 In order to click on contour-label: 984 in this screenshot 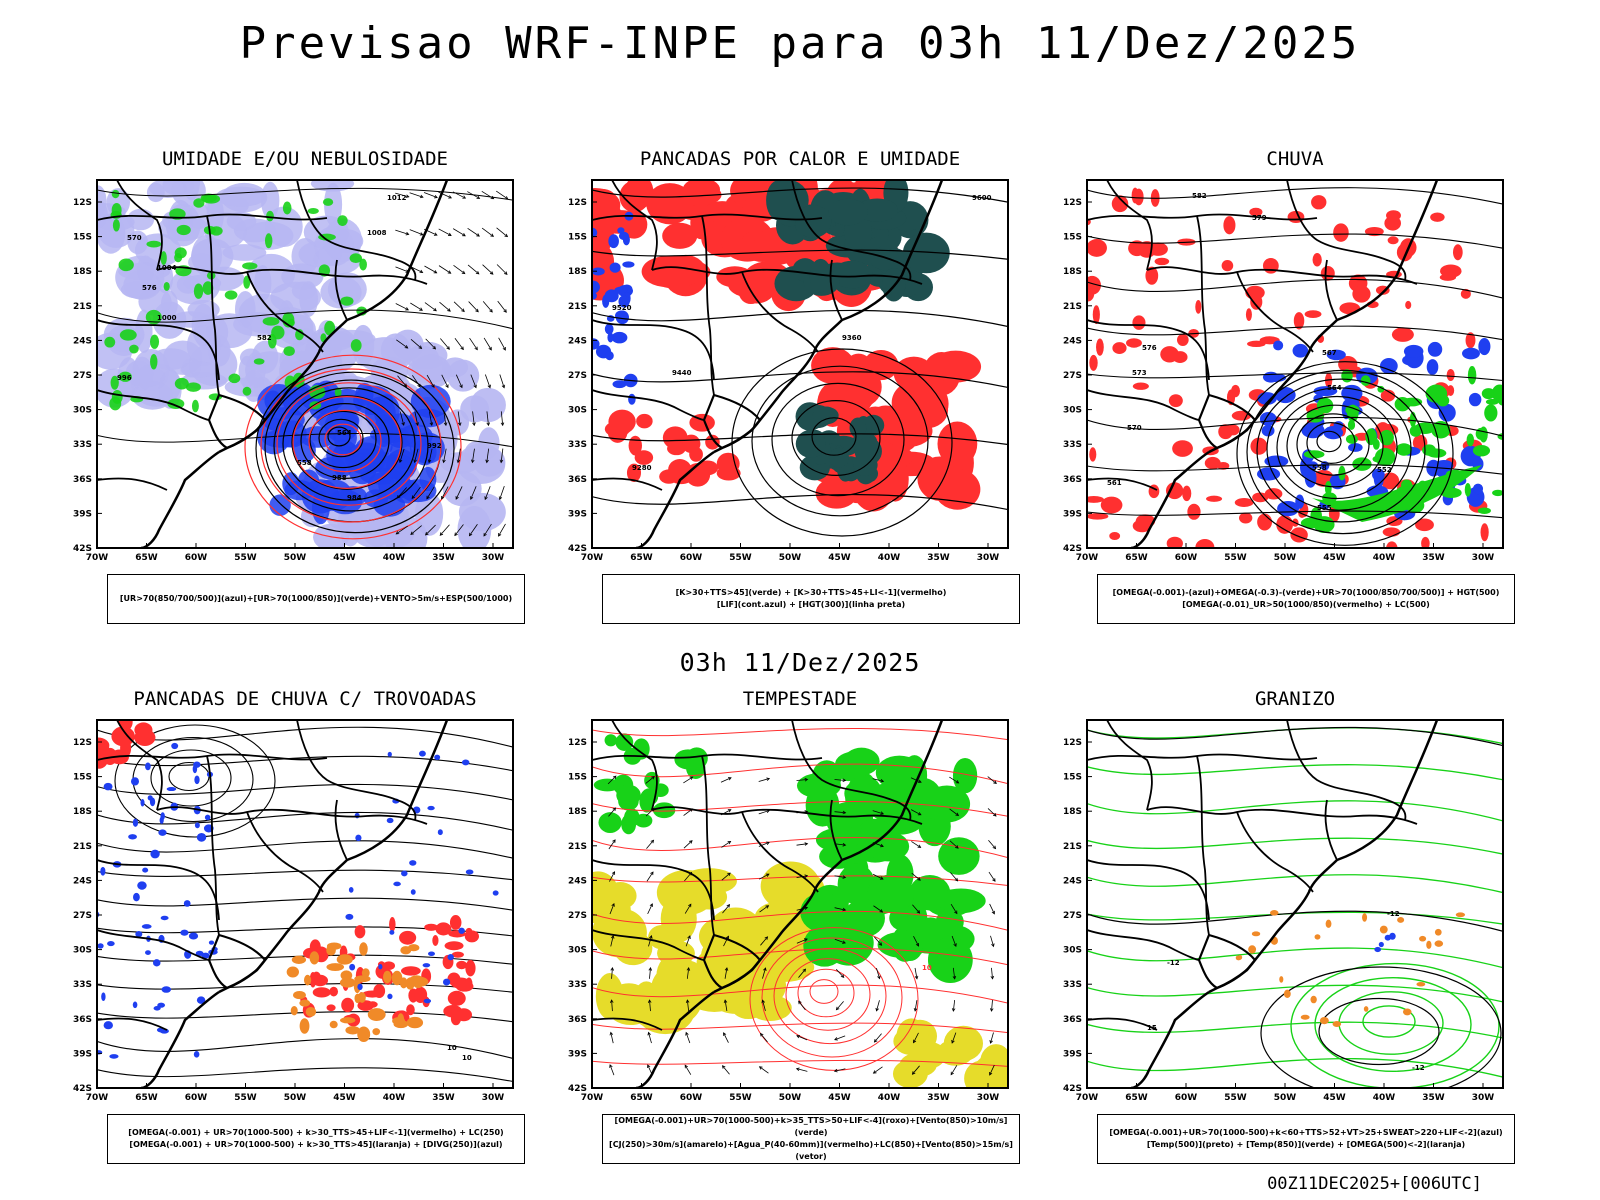, I will do `click(354, 498)`.